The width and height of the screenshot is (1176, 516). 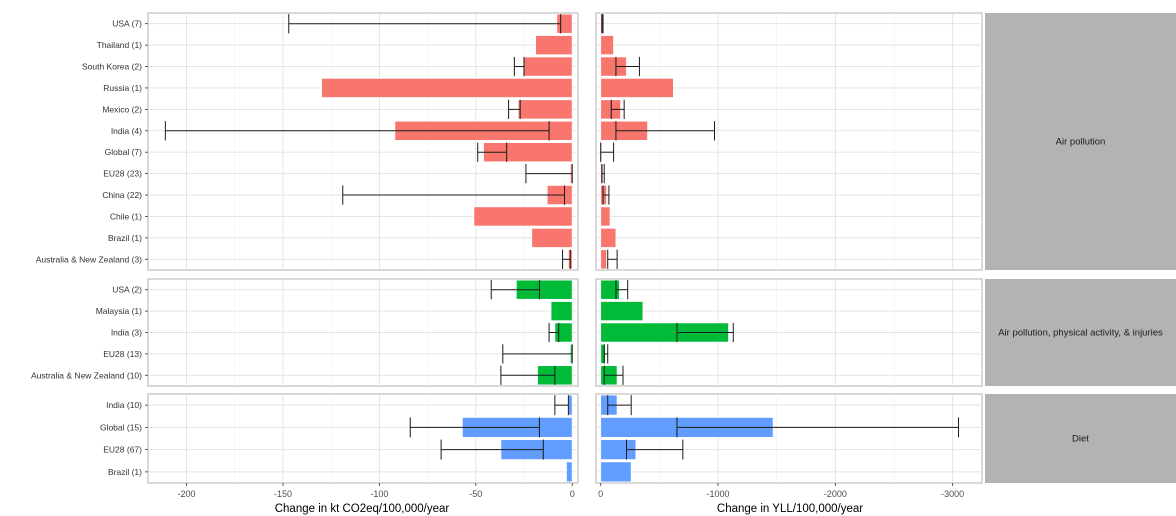 I want to click on category-label: Russia (1), so click(x=122, y=88).